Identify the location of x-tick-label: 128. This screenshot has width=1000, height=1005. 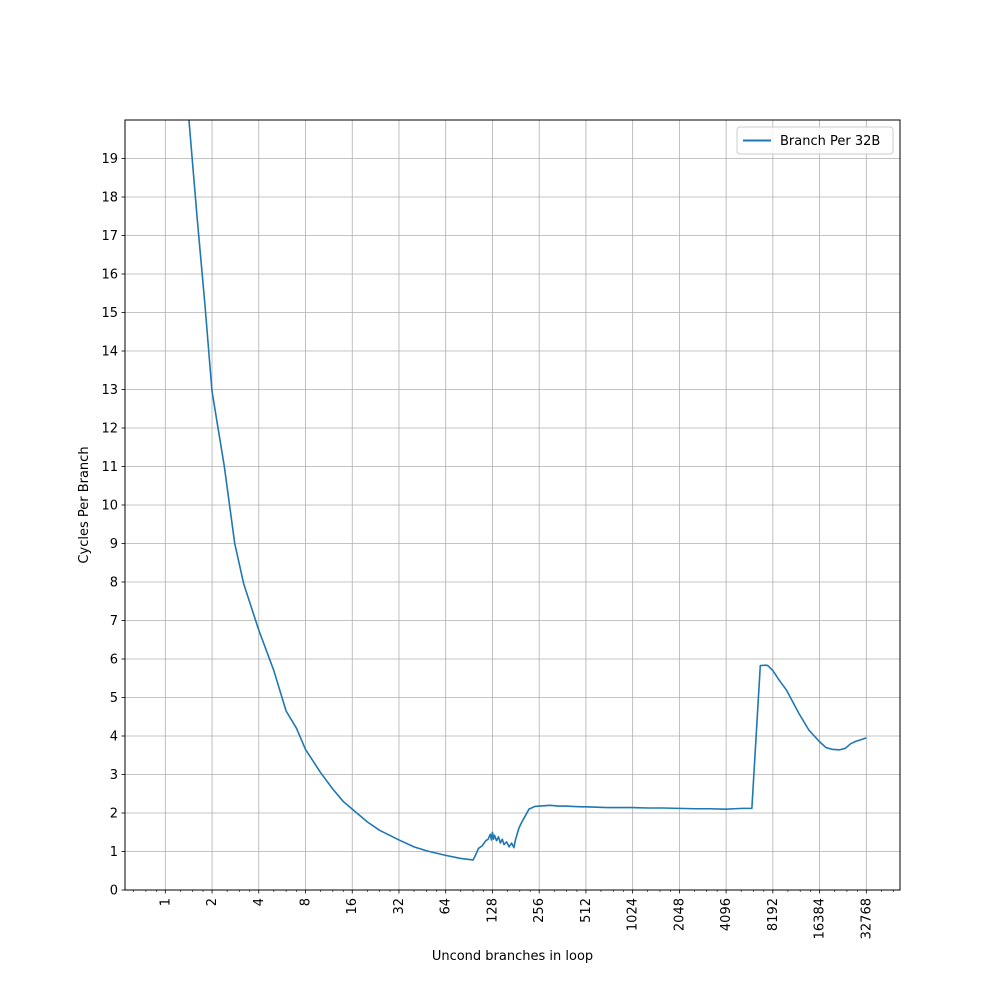
(492, 910).